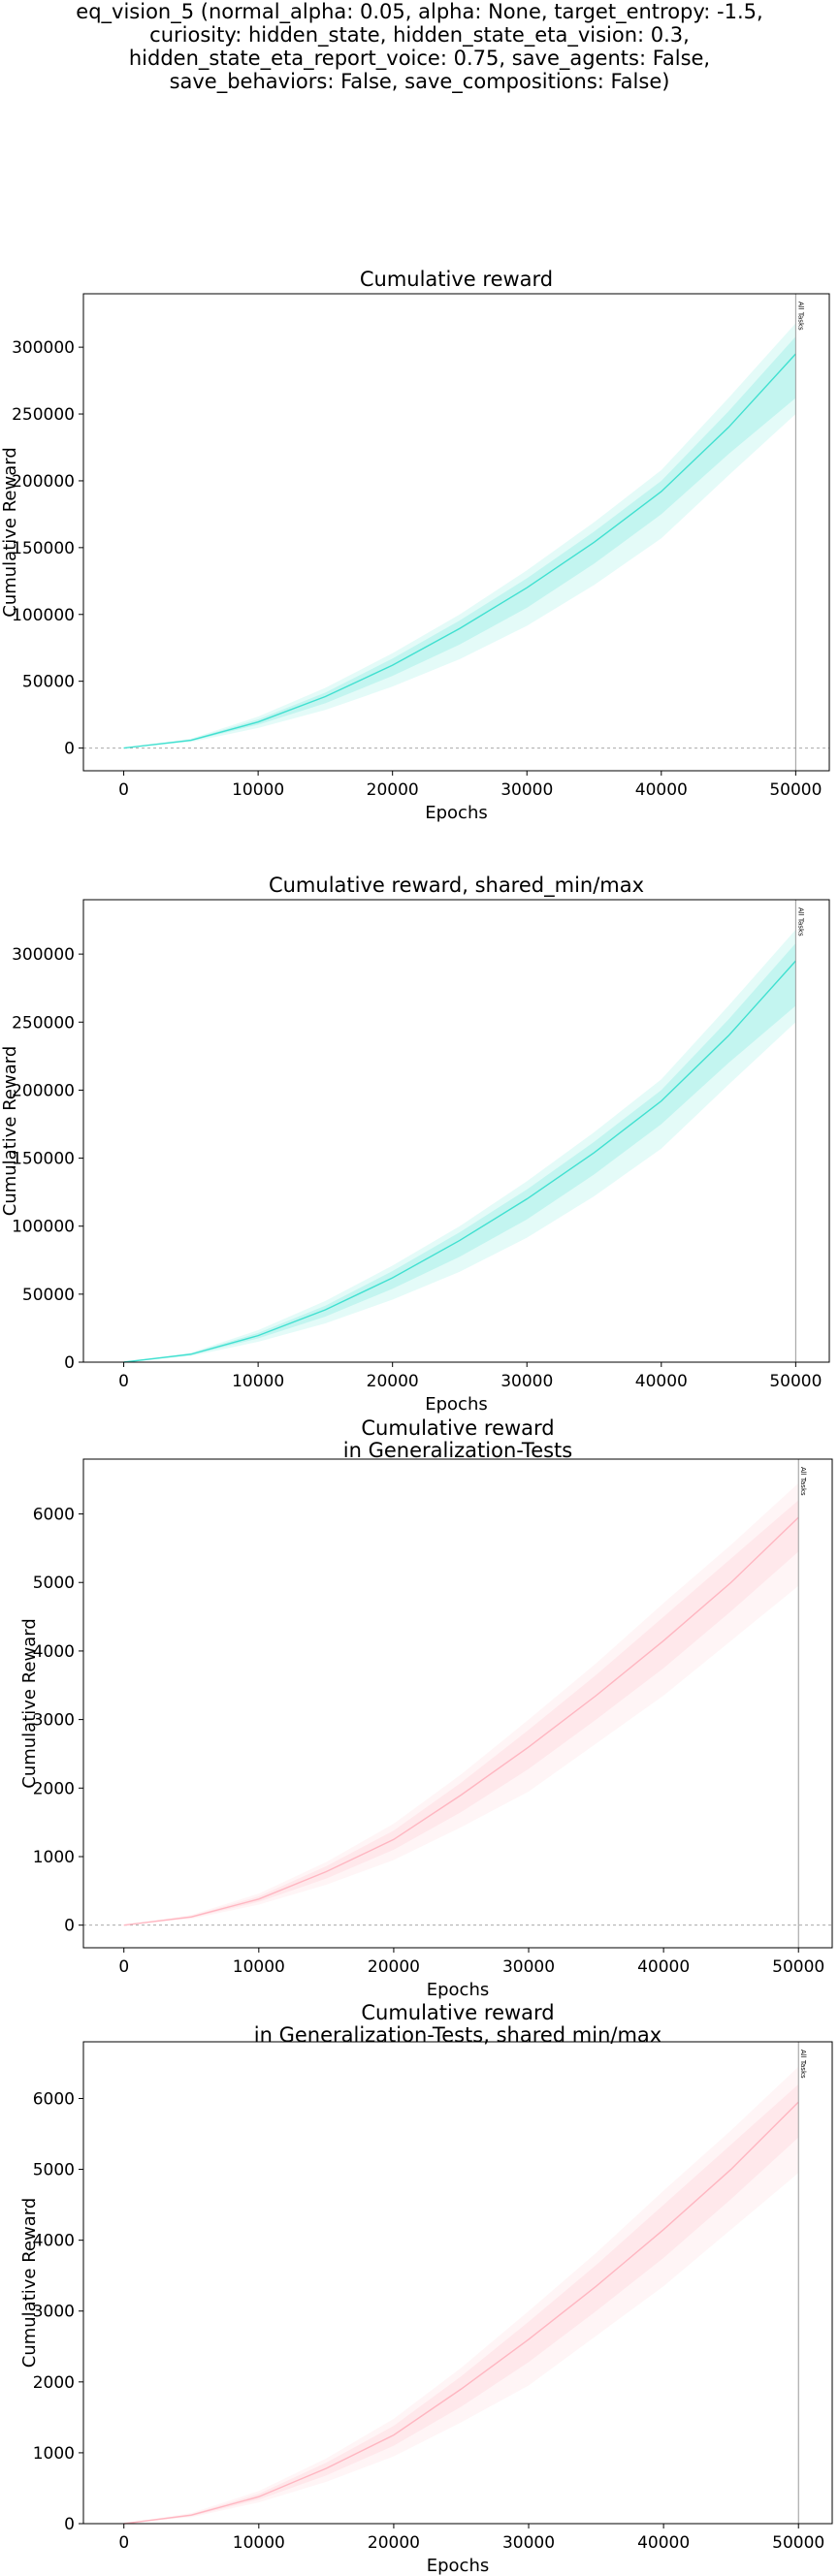 This screenshot has width=839, height=2576. Describe the element at coordinates (456, 886) in the screenshot. I see `chart-title: Cumulative reward, shared_min/max` at that location.